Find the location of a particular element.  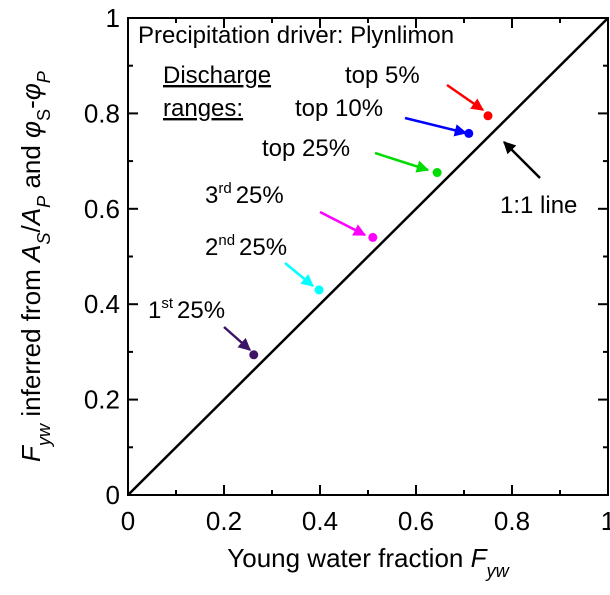

y-tick-label: 1 is located at coordinates (113, 18).